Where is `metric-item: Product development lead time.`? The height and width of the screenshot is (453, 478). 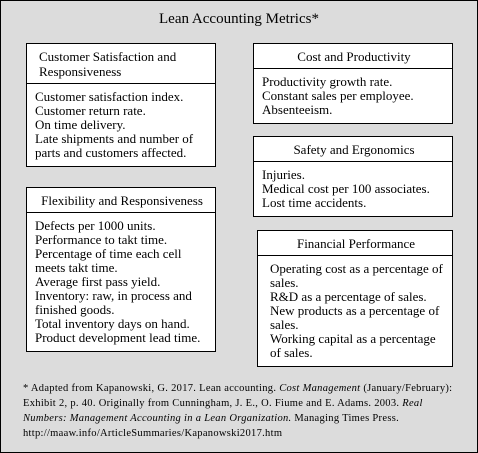 metric-item: Product development lead time. is located at coordinates (118, 337).